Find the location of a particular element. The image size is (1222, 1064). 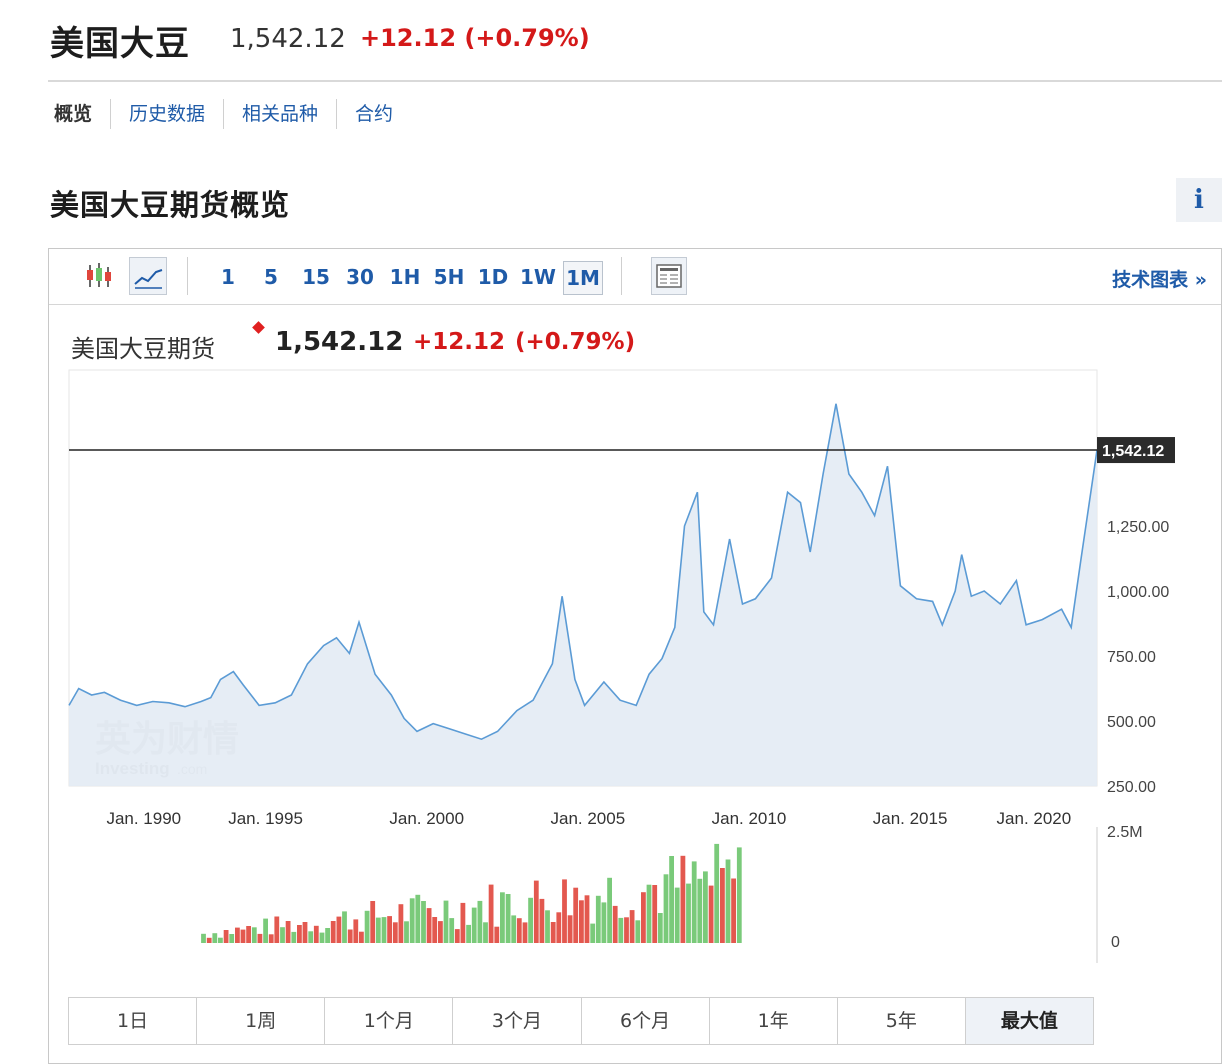

range-6m: 6个月 is located at coordinates (644, 1021).